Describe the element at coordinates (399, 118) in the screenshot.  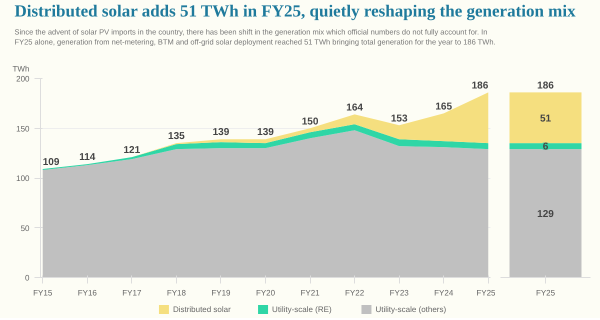
I see `total-label: 153` at that location.